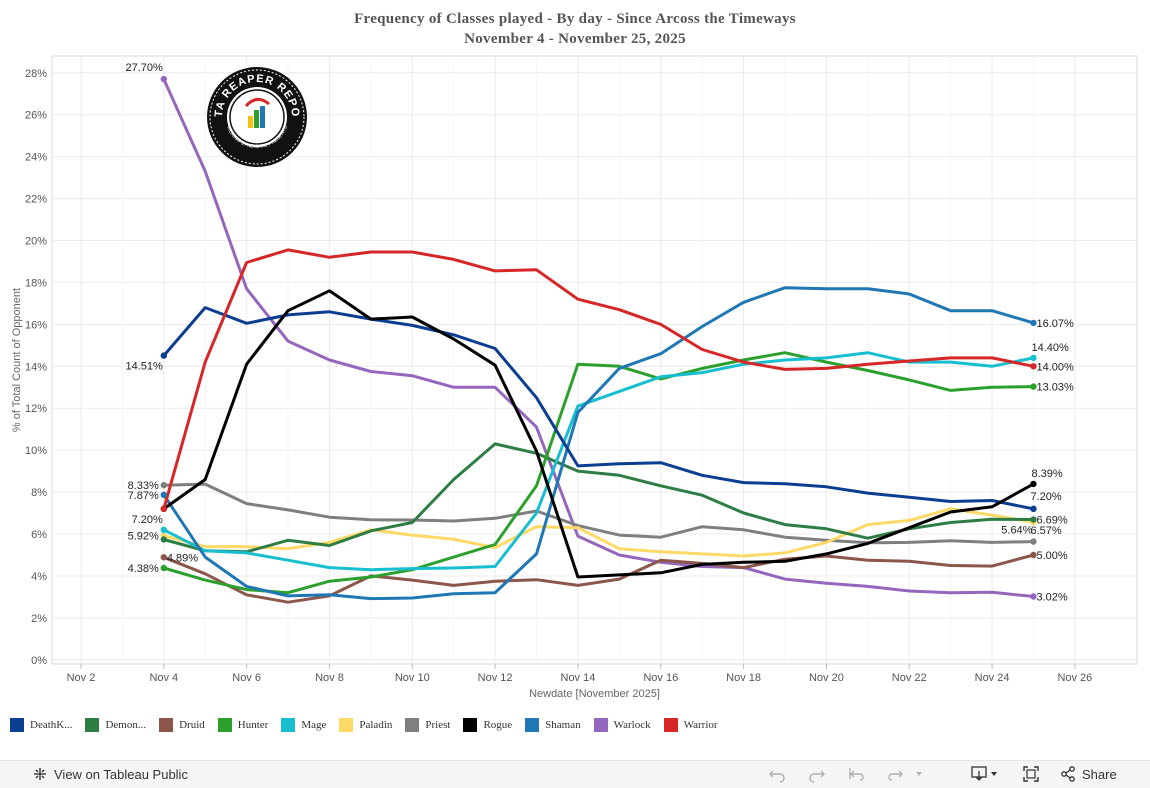 The image size is (1150, 788). Describe the element at coordinates (1045, 531) in the screenshot. I see `data-label: 6.57%` at that location.